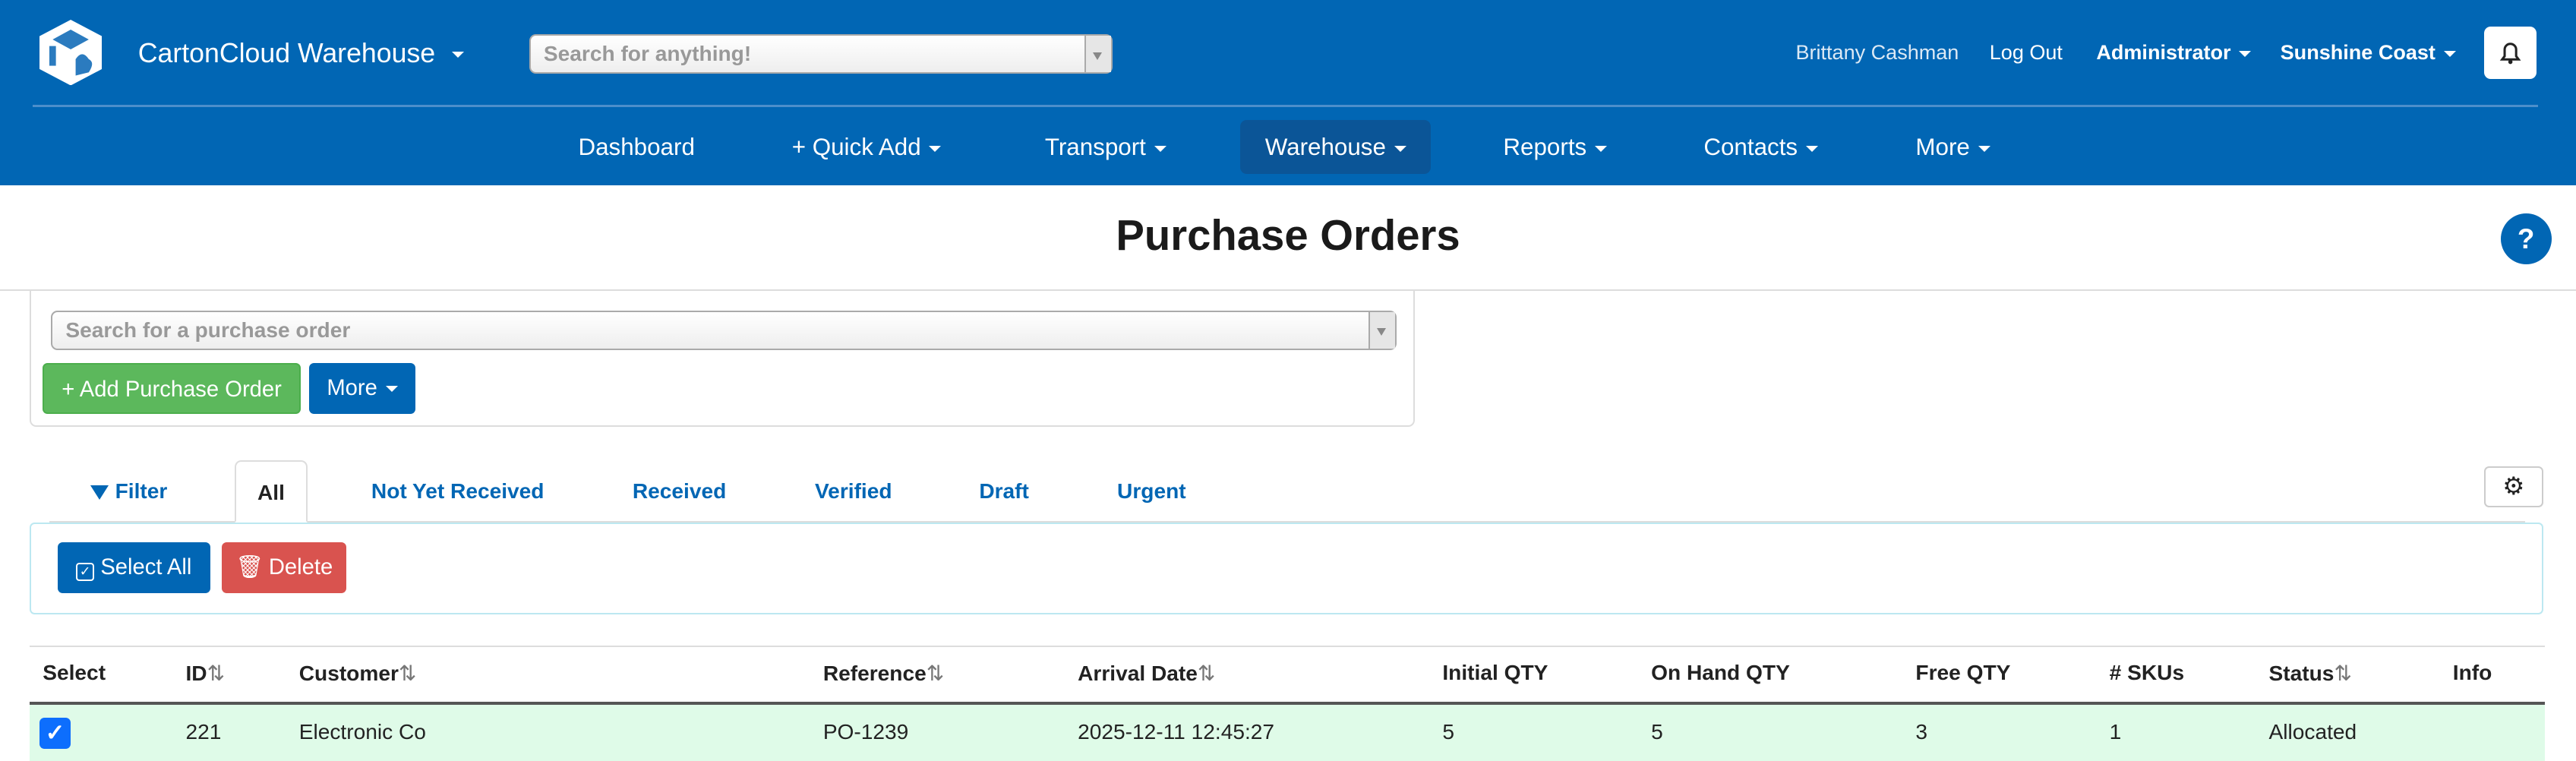 The image size is (2576, 761). I want to click on filter-tab: Filter, so click(128, 491).